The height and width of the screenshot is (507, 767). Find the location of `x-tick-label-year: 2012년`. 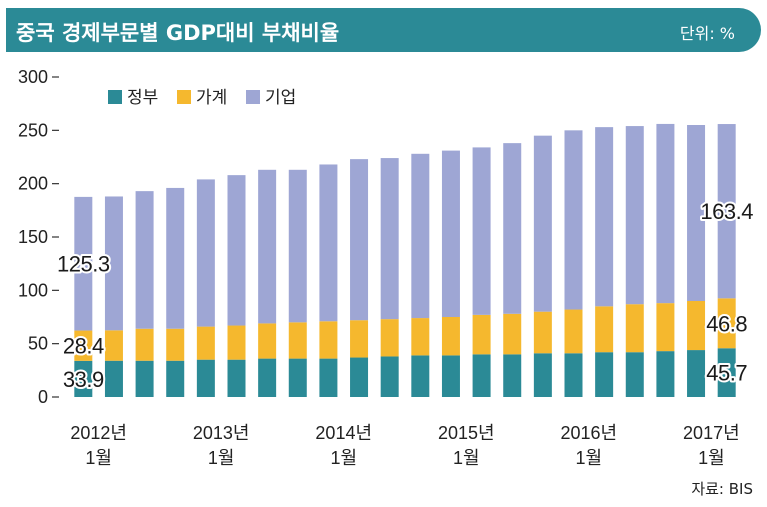

x-tick-label-year: 2012년 is located at coordinates (98, 433).